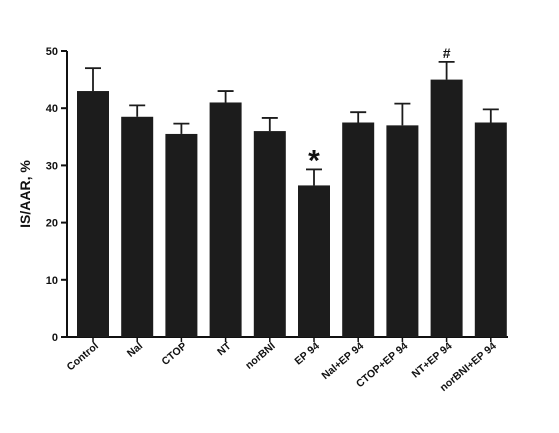 This screenshot has height=433, width=559. I want to click on y-tick-label: 50, so click(52, 52).